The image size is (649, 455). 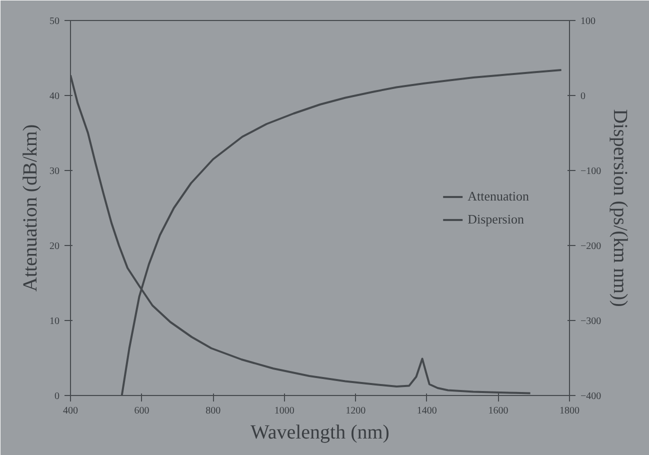 What do you see at coordinates (356, 411) in the screenshot?
I see `x-tick-label: 1200` at bounding box center [356, 411].